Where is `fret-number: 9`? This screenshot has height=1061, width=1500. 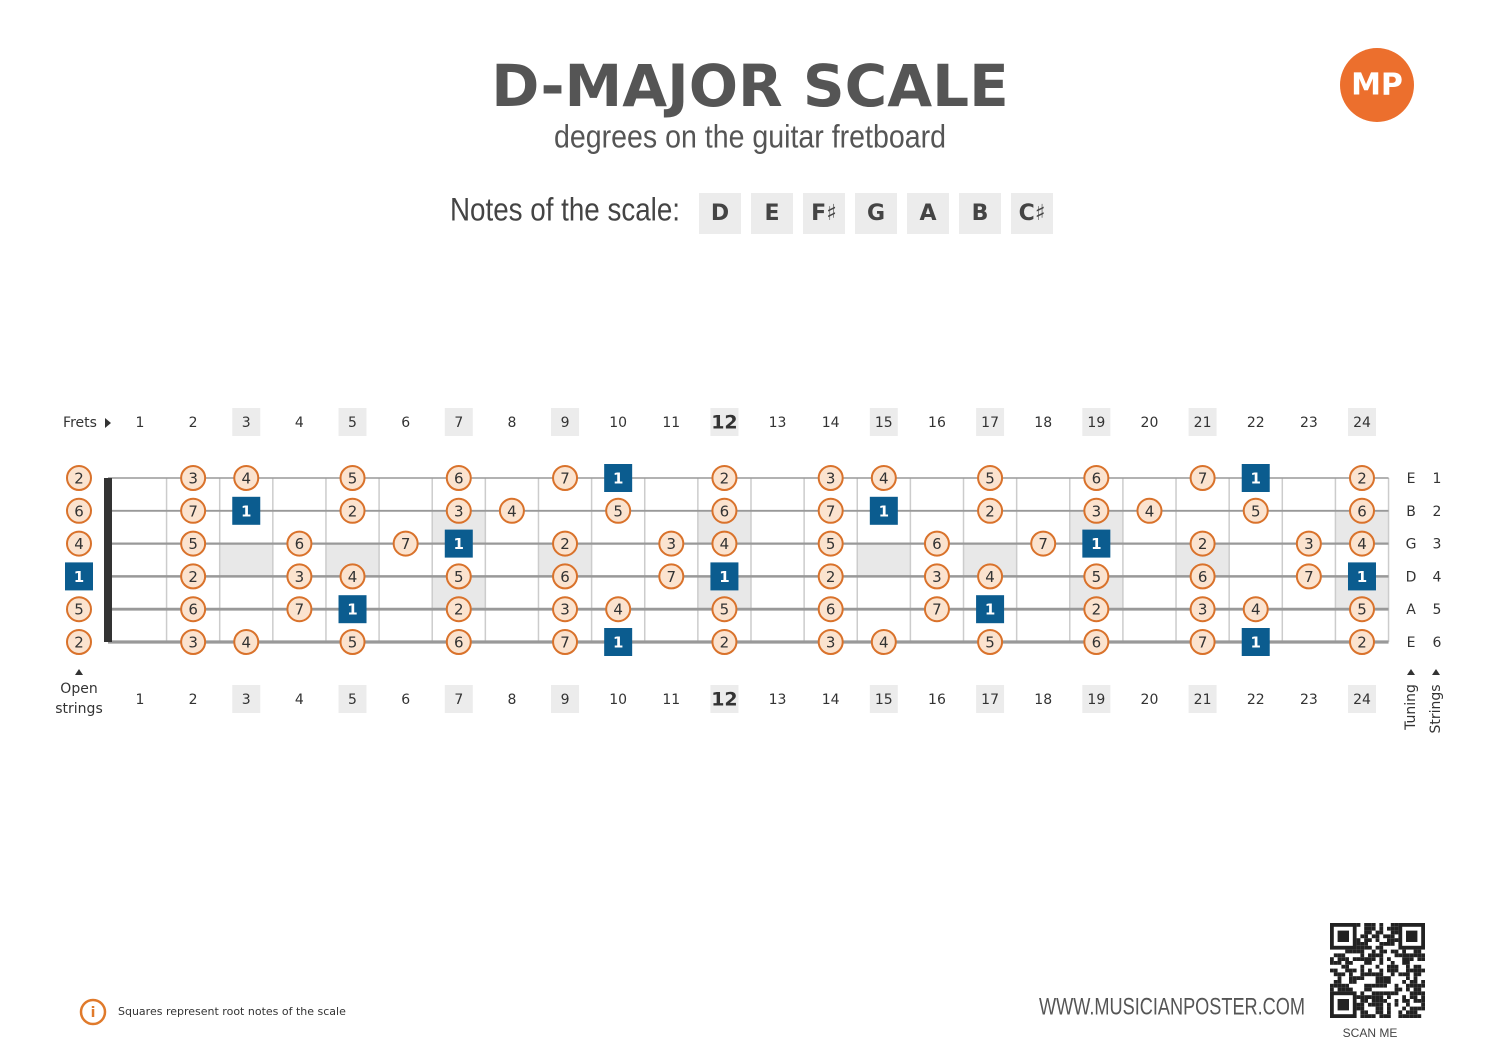
fret-number: 9 is located at coordinates (565, 423).